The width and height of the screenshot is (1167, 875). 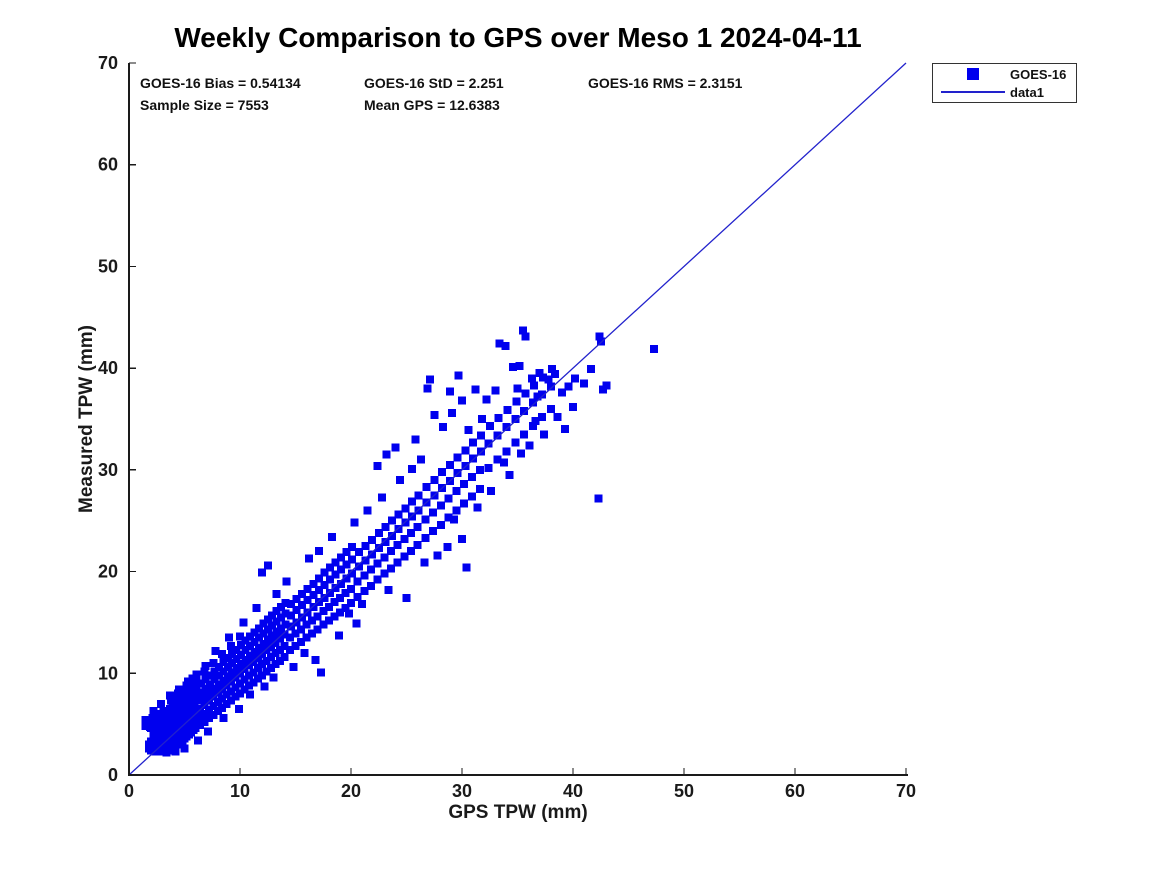 What do you see at coordinates (973, 92) in the screenshot?
I see `line-swatch-icon` at bounding box center [973, 92].